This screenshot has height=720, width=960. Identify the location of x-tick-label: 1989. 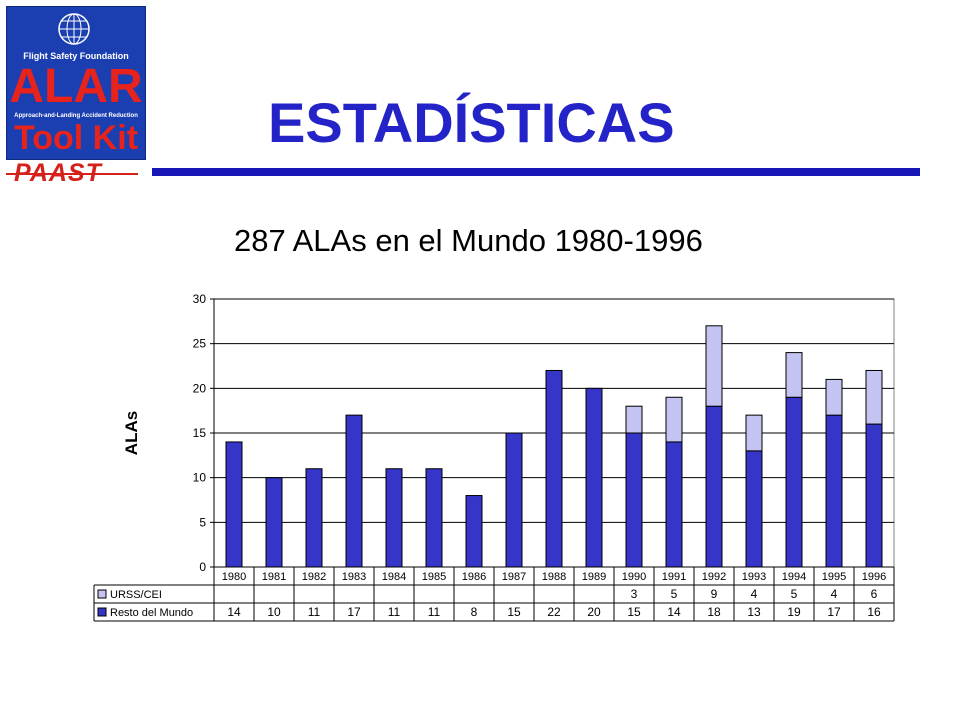
(594, 577).